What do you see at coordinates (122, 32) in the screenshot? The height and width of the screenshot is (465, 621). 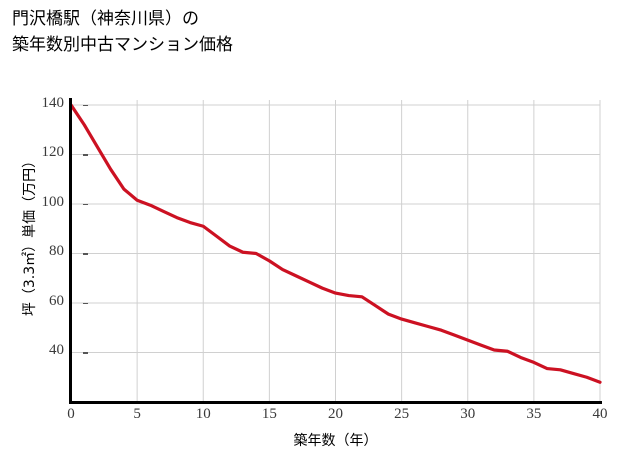 I see `chart-title: 門沢橋駅（神奈川県）の 築年数別中古マンション価格` at bounding box center [122, 32].